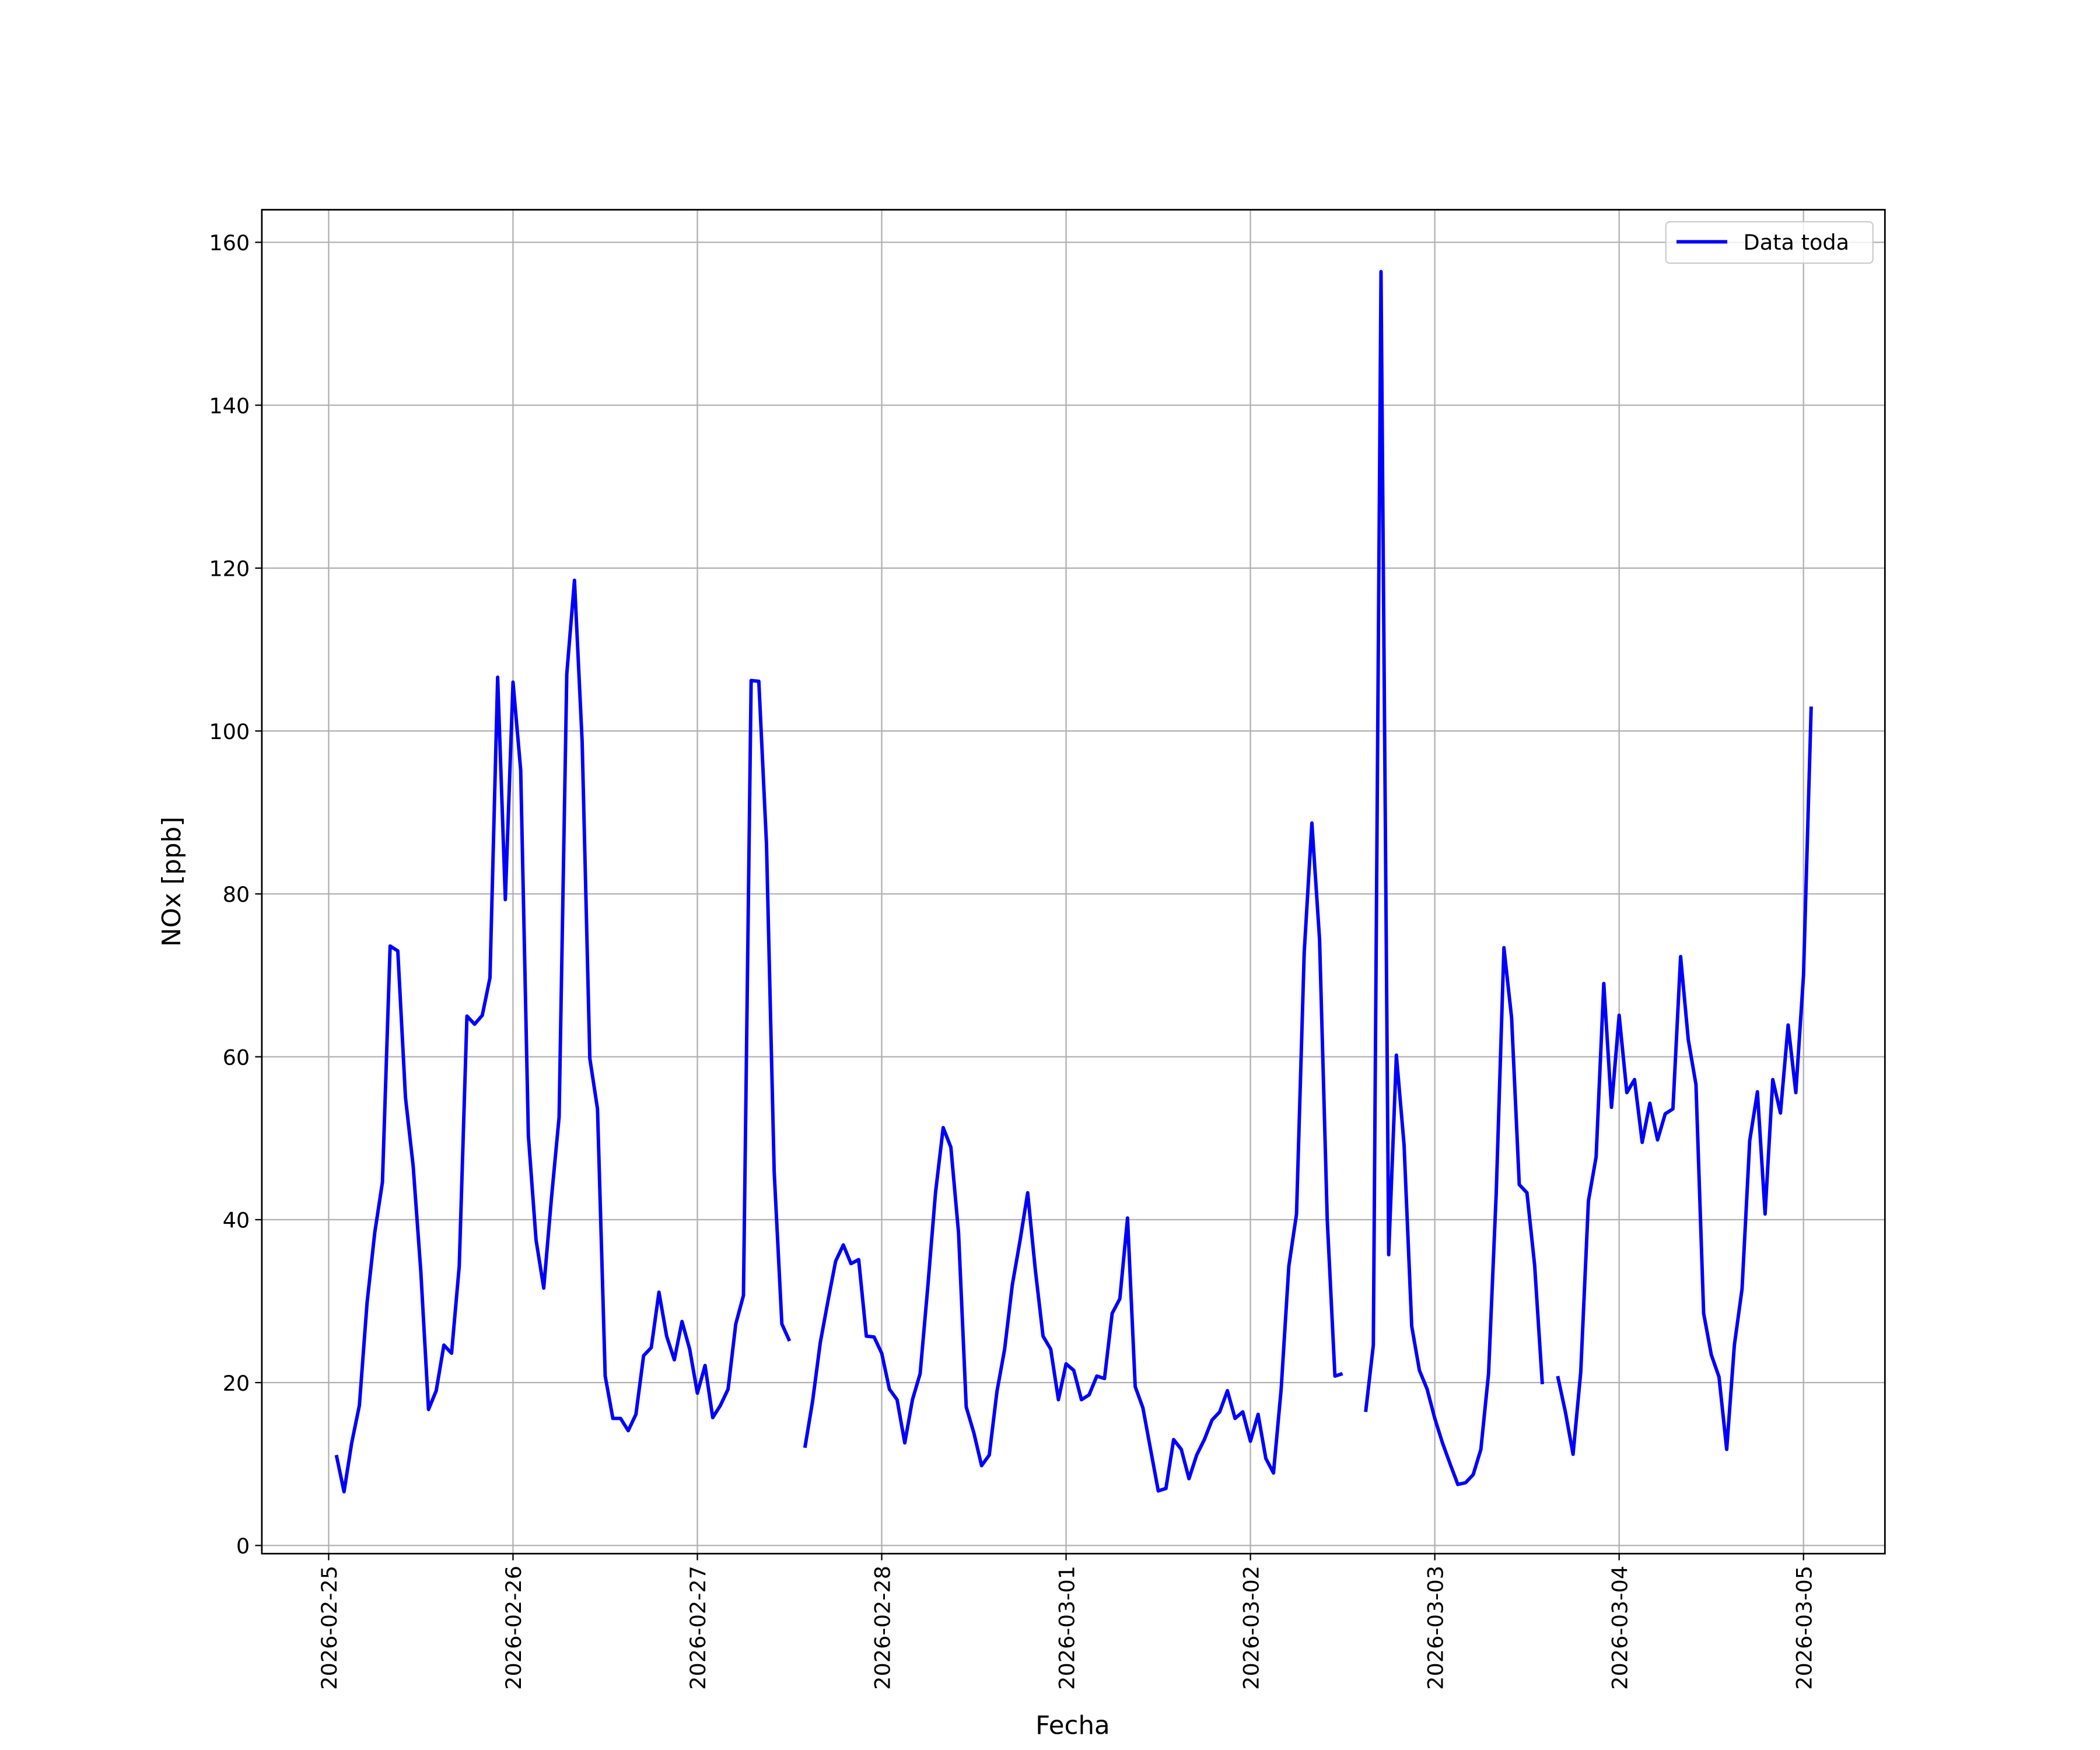 The height and width of the screenshot is (1750, 2100). What do you see at coordinates (1251, 1628) in the screenshot?
I see `x-tick-label: 2026-03-02` at bounding box center [1251, 1628].